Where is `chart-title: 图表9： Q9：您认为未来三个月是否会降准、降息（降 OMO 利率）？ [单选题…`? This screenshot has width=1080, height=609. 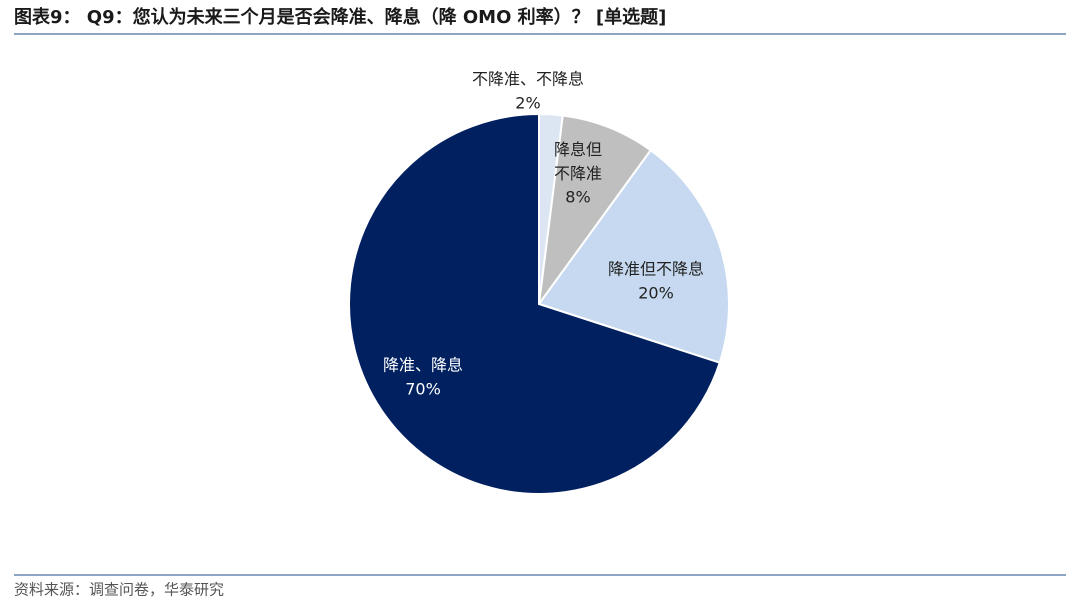 chart-title: 图表9： Q9：您认为未来三个月是否会降准、降息（降 OMO 利率）？ [单选题… is located at coordinates (340, 17).